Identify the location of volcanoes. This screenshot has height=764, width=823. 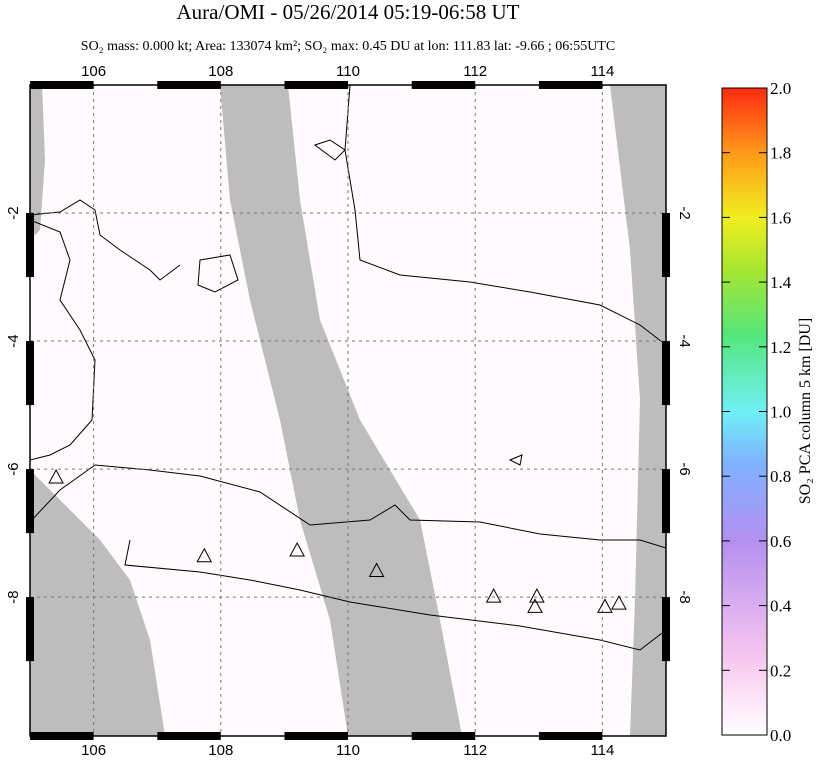
(337, 540).